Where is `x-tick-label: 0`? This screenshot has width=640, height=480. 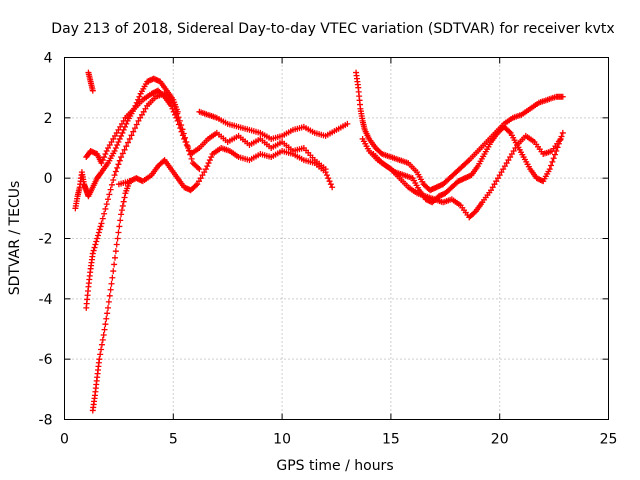
x-tick-label: 0 is located at coordinates (64, 440).